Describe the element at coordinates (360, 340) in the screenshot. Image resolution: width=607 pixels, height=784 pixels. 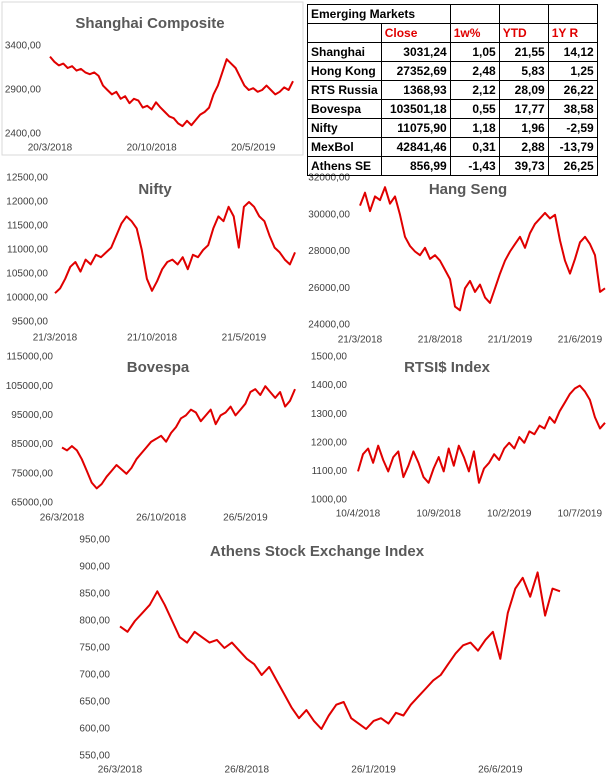
I see `x-tick-label: 21/3/2018` at that location.